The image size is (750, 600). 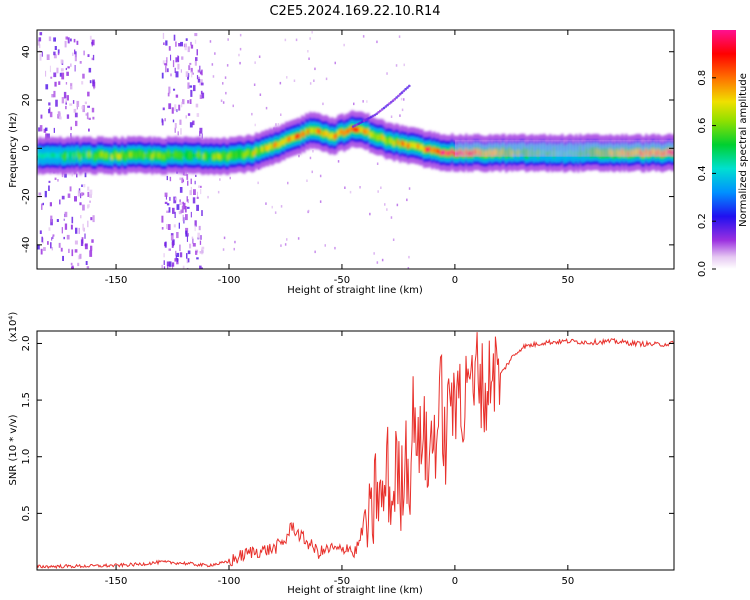 What do you see at coordinates (26, 148) in the screenshot?
I see `y-tick-label: 0` at bounding box center [26, 148].